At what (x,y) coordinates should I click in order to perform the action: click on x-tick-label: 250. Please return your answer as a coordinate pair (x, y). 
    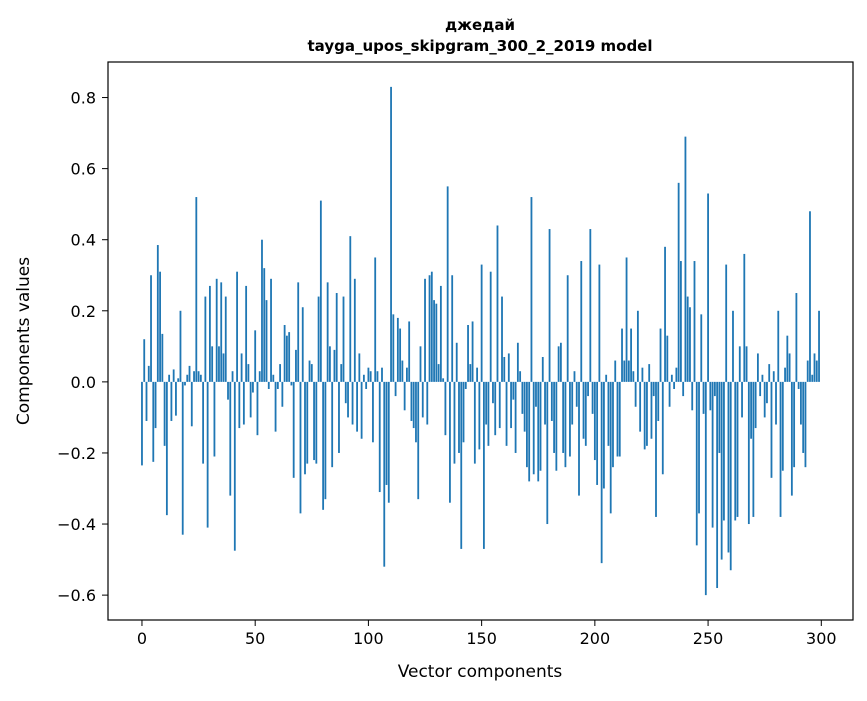
    Looking at the image, I should click on (708, 638).